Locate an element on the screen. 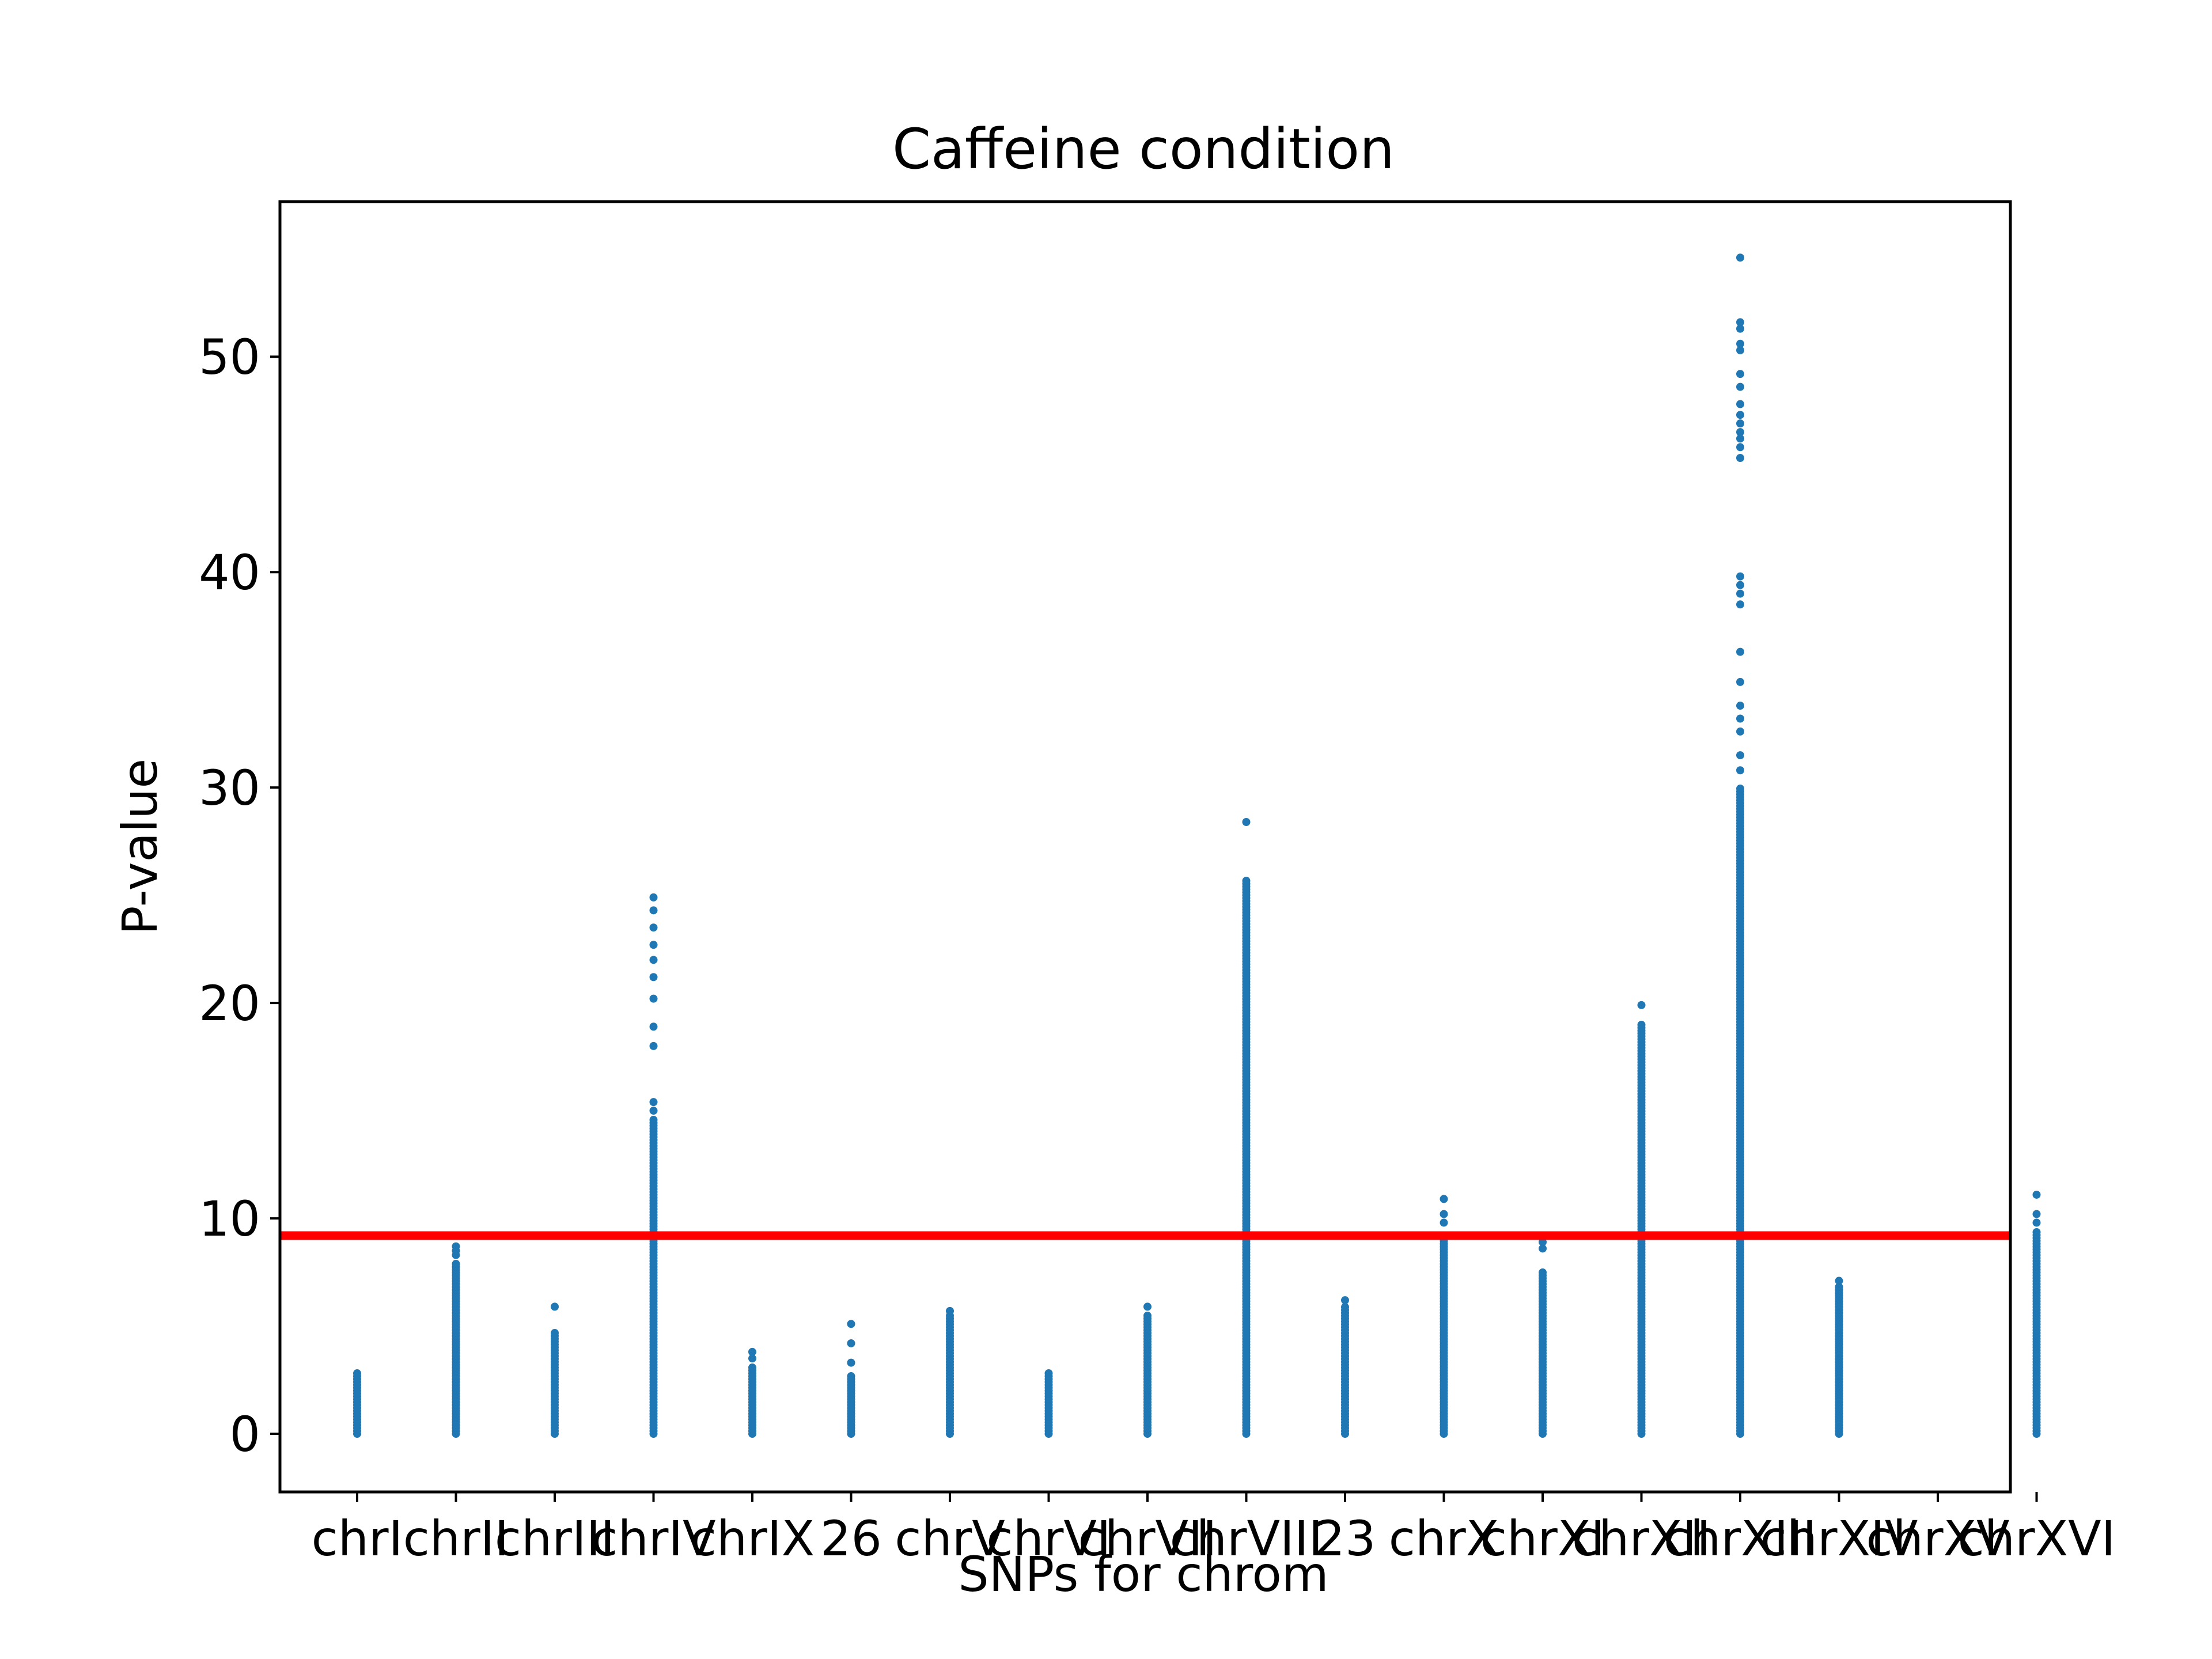  x-tick-label: chrX is located at coordinates (1444, 1538).